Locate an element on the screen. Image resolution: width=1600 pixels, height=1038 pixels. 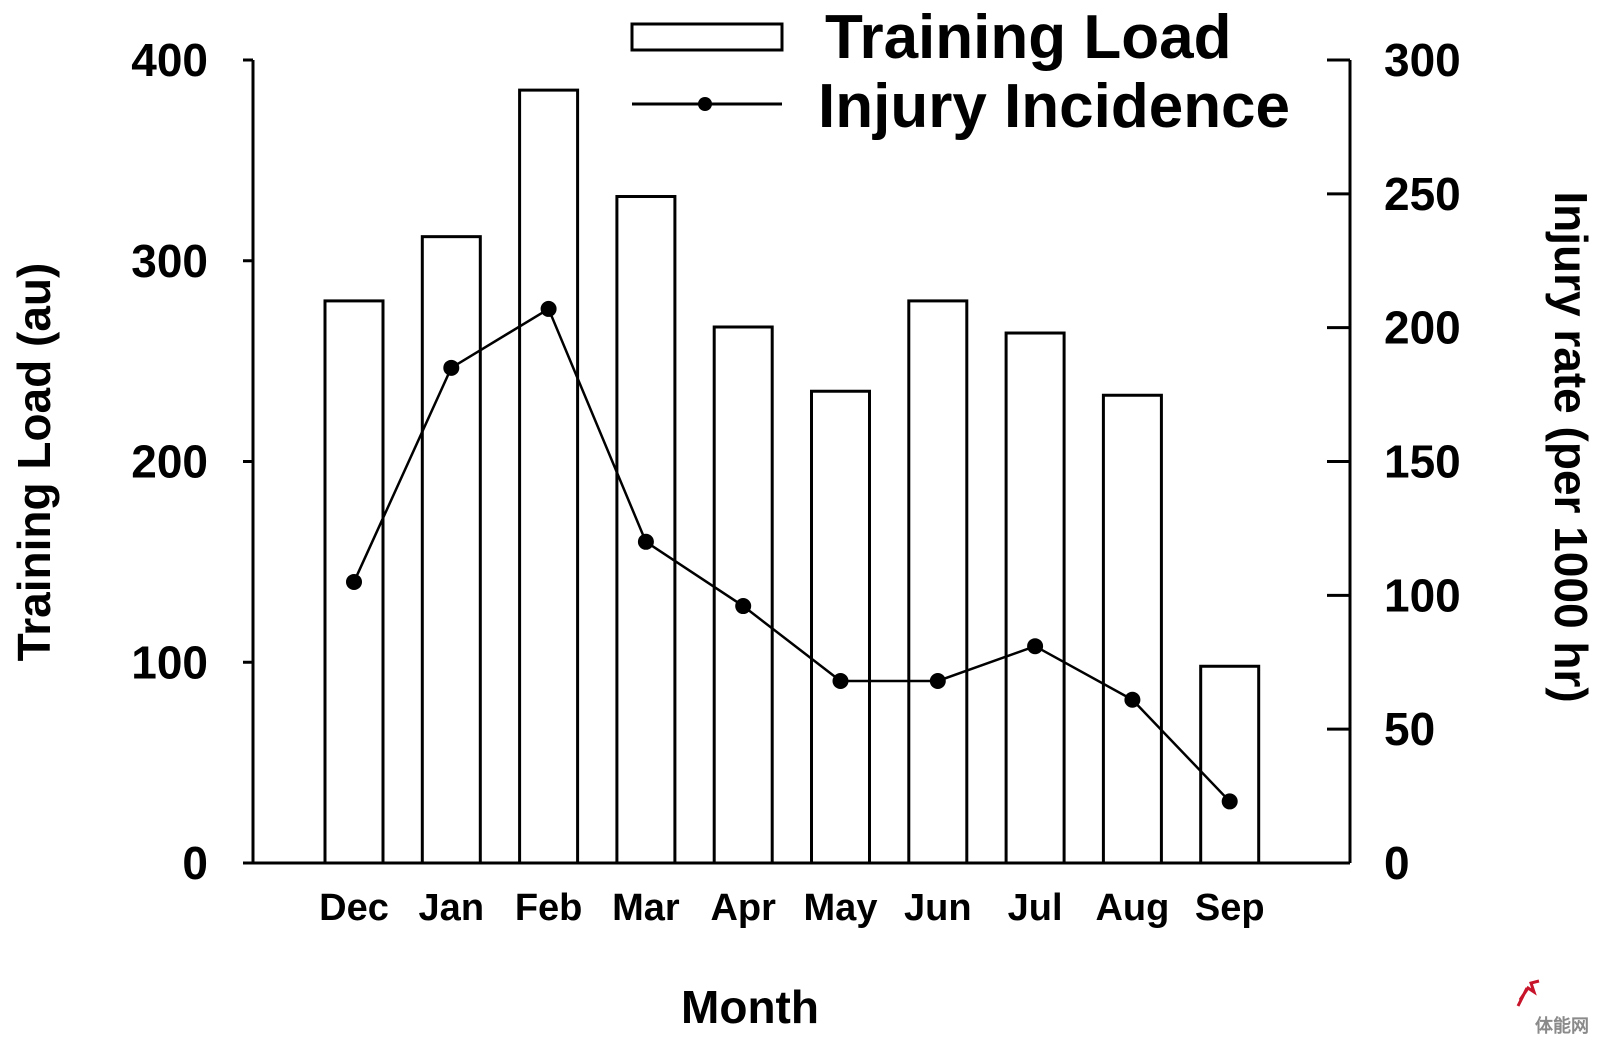
x-tick-label: Jan is located at coordinates (451, 908).